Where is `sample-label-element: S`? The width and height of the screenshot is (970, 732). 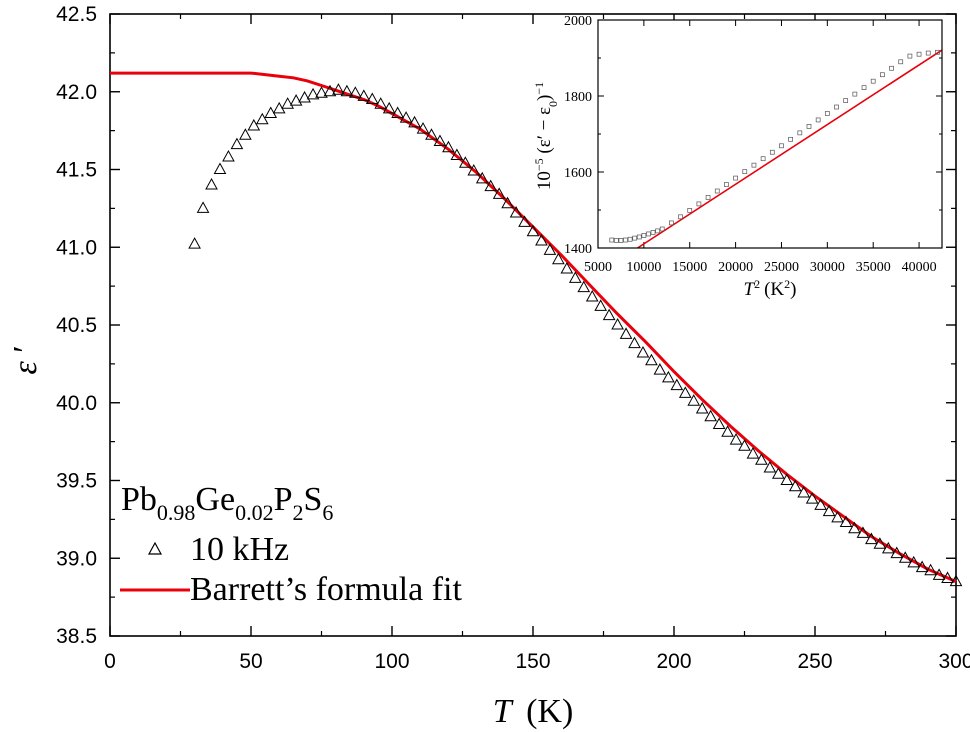 sample-label-element: S is located at coordinates (313, 499).